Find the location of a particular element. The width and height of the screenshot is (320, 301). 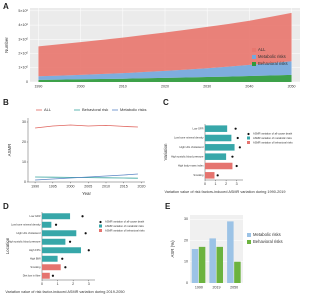

x-axis-label: Year is located at coordinates (86, 193).